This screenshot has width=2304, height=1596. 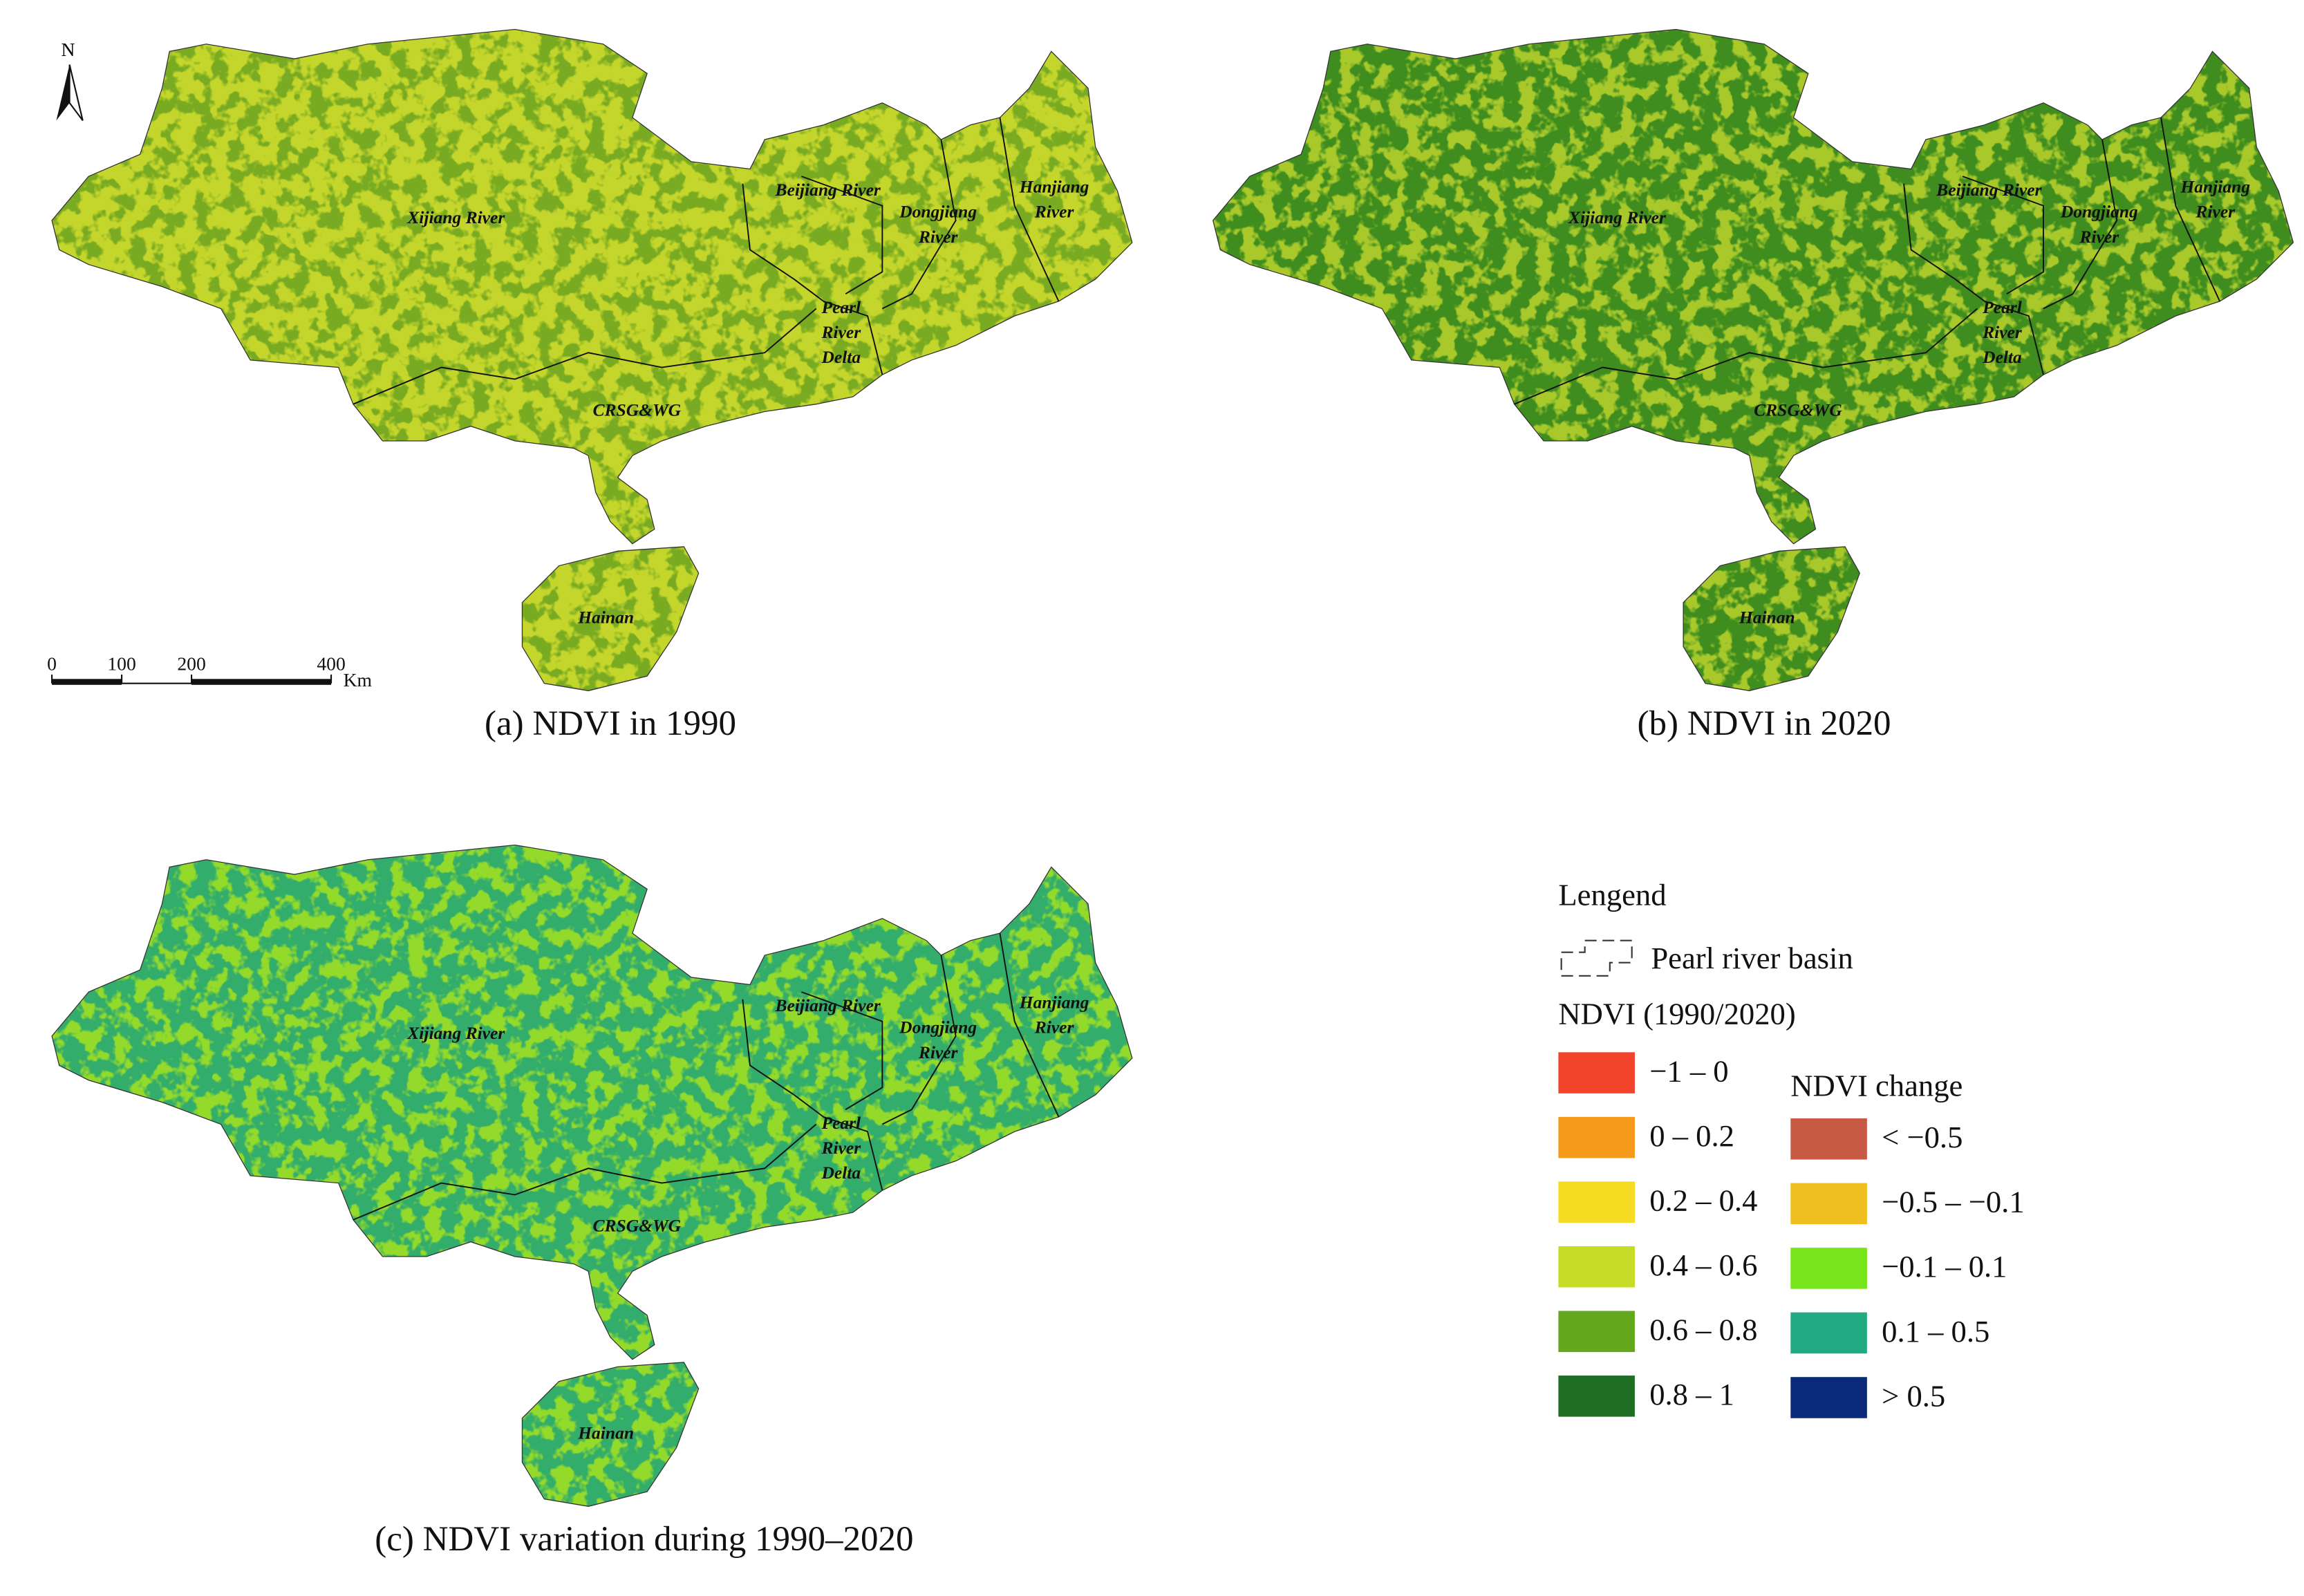 I want to click on legend-label: −0.1 – 0.1, so click(x=1944, y=1266).